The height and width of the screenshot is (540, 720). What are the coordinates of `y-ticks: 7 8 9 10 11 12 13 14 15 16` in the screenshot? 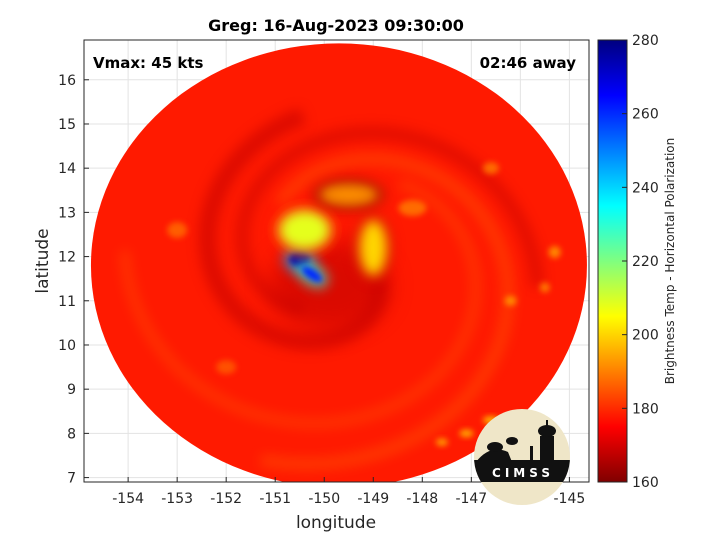 It's located at (73, 280).